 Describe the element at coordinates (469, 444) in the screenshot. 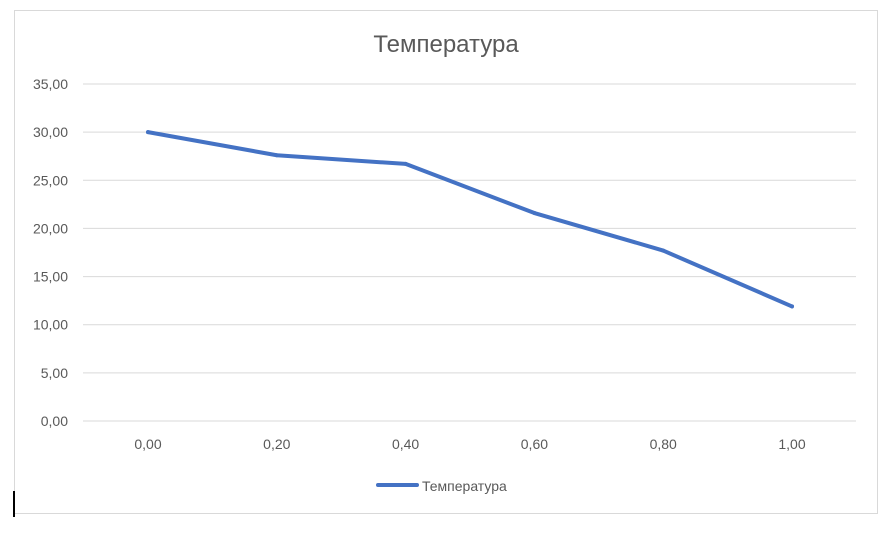

I see `x-axis-labels: 0,00 0,20 0,40 0,60 0,80 1,00` at that location.